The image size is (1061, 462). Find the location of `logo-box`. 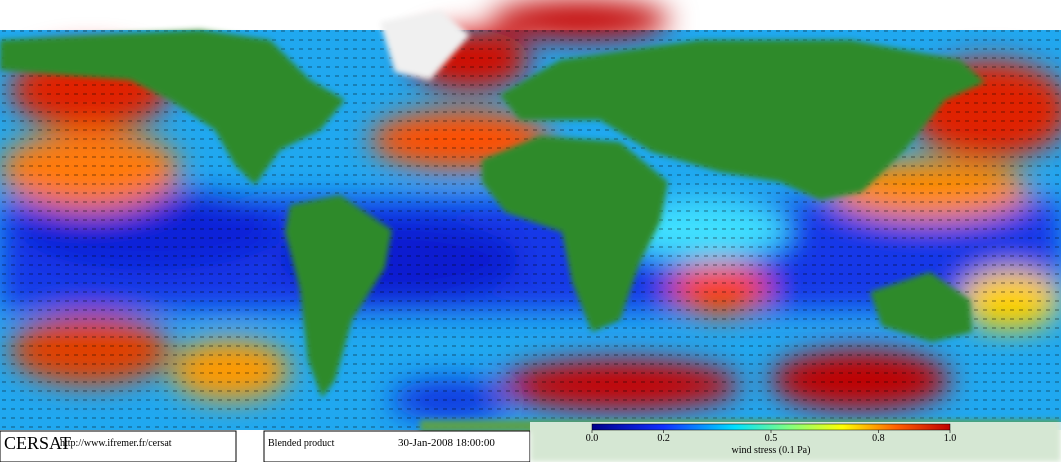

logo-box is located at coordinates (118, 446).